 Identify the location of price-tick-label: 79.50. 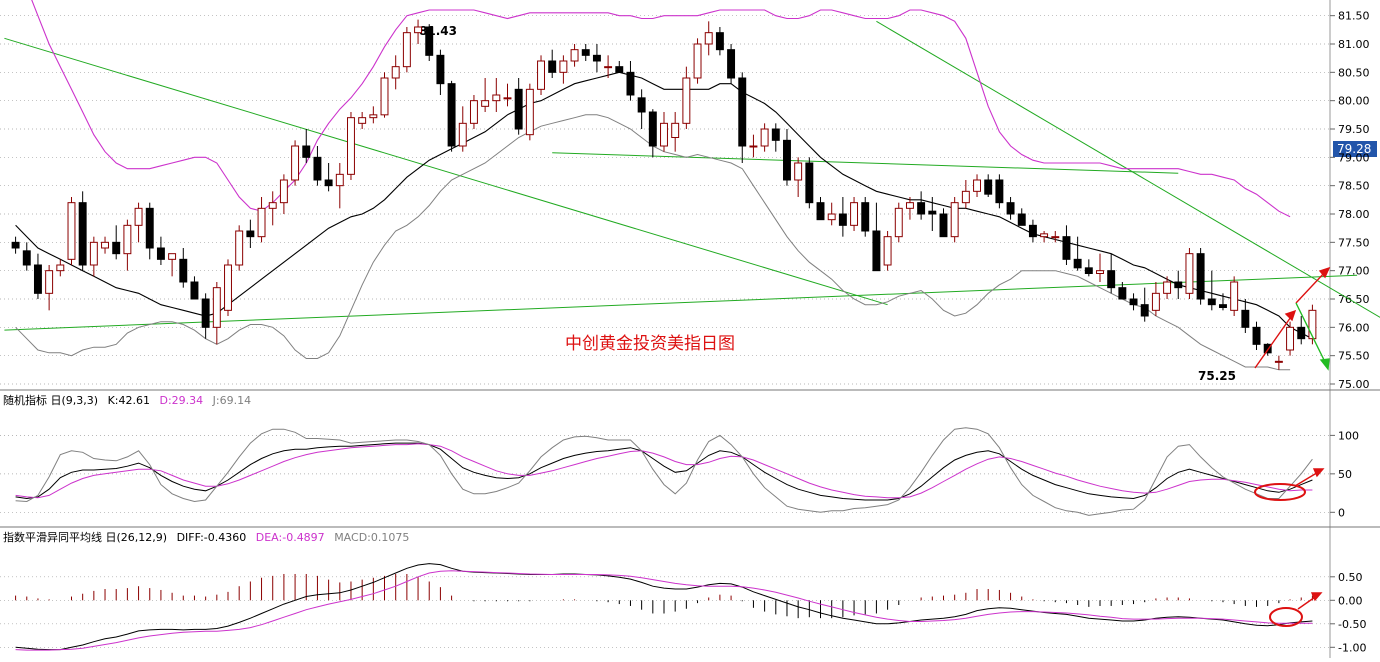
(1354, 129).